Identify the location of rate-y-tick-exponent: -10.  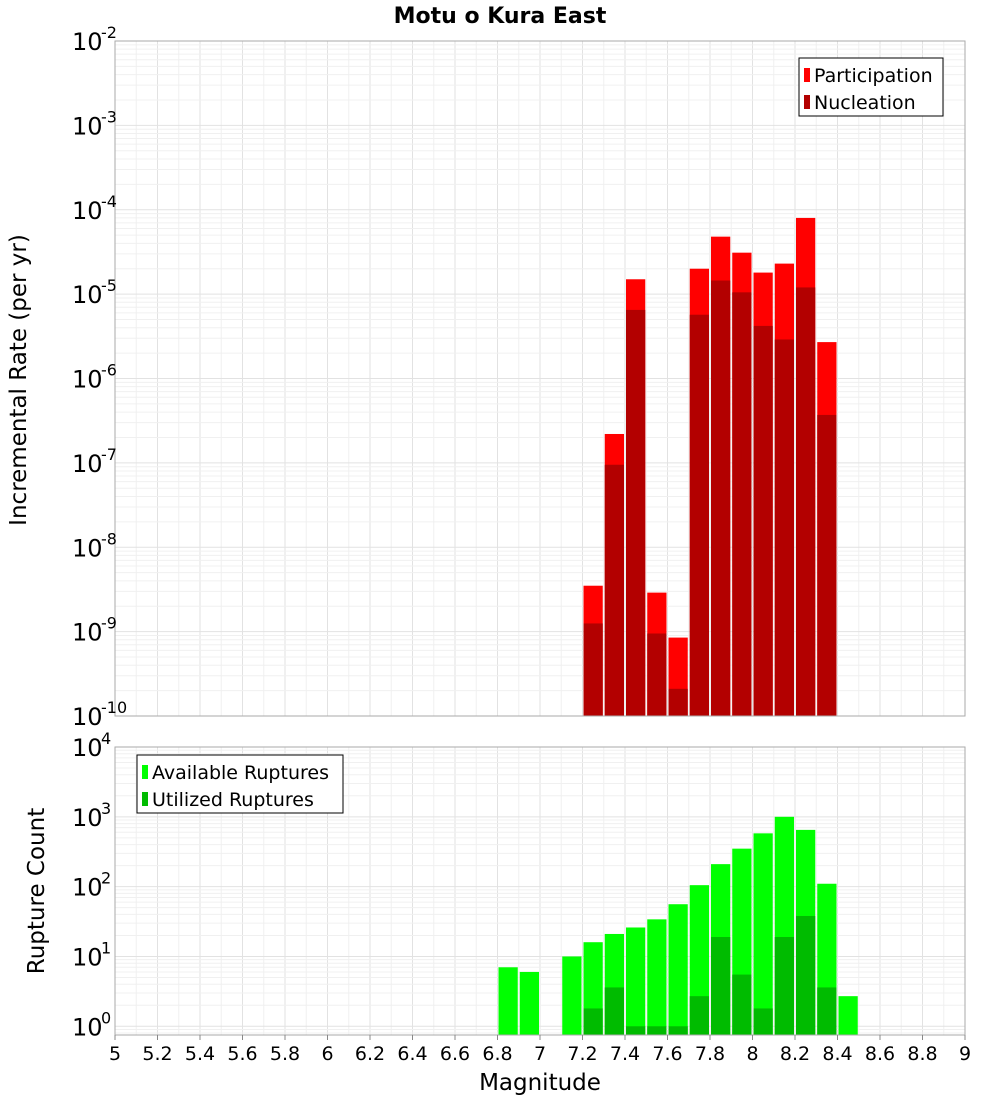
(114, 707).